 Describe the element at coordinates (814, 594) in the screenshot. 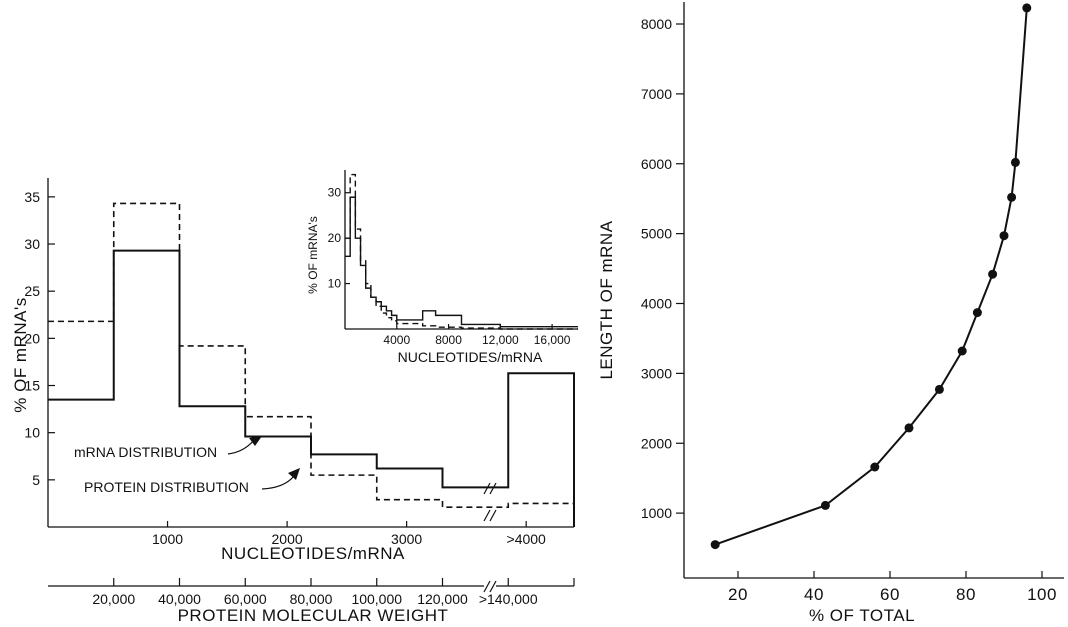

I see `right-x-tick-label: 40` at that location.